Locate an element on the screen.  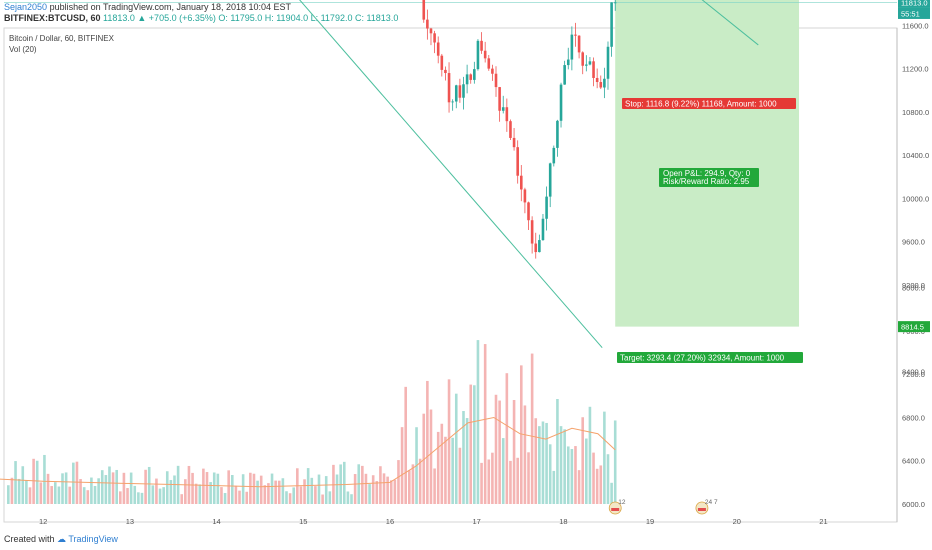
pnl-label: Open P&L: 294.9, Qty: 0 is located at coordinates (707, 173).